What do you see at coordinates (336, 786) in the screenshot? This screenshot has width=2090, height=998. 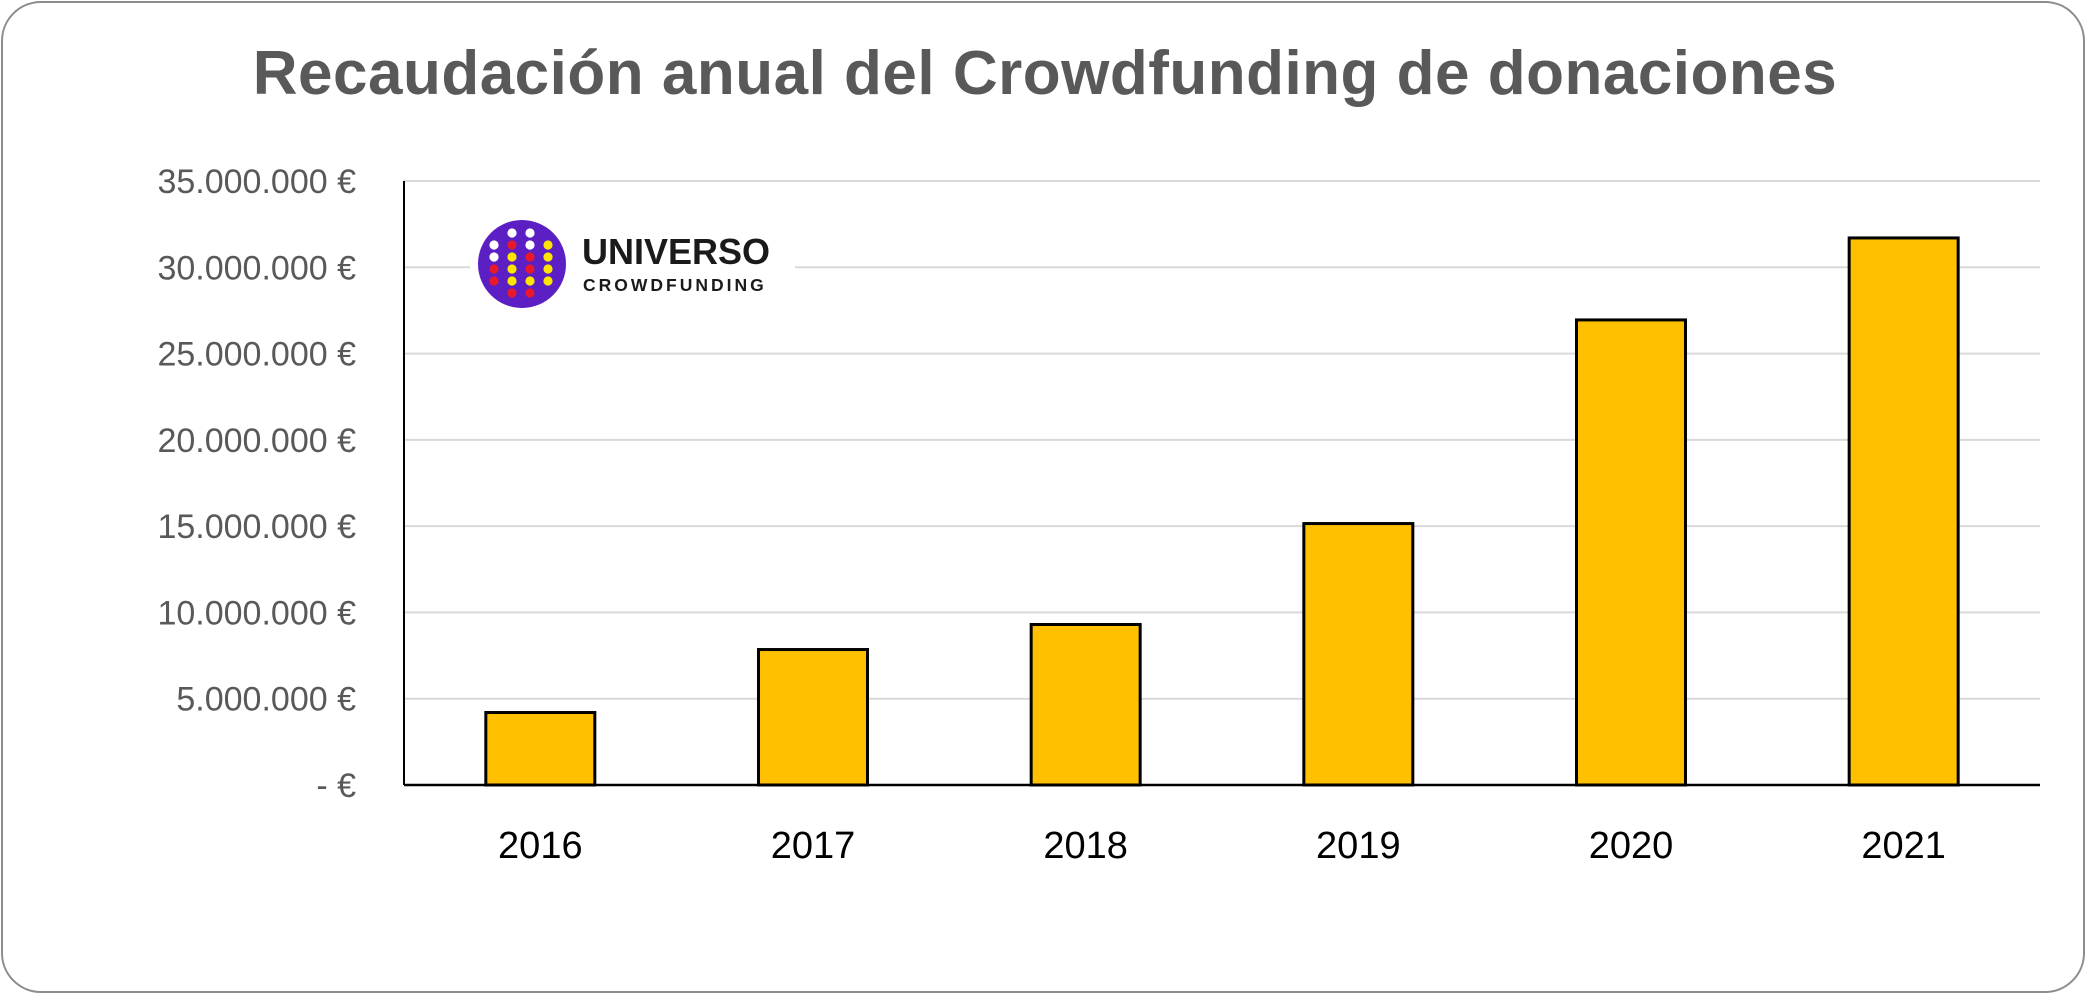 I see `y-tick-label: - €` at bounding box center [336, 786].